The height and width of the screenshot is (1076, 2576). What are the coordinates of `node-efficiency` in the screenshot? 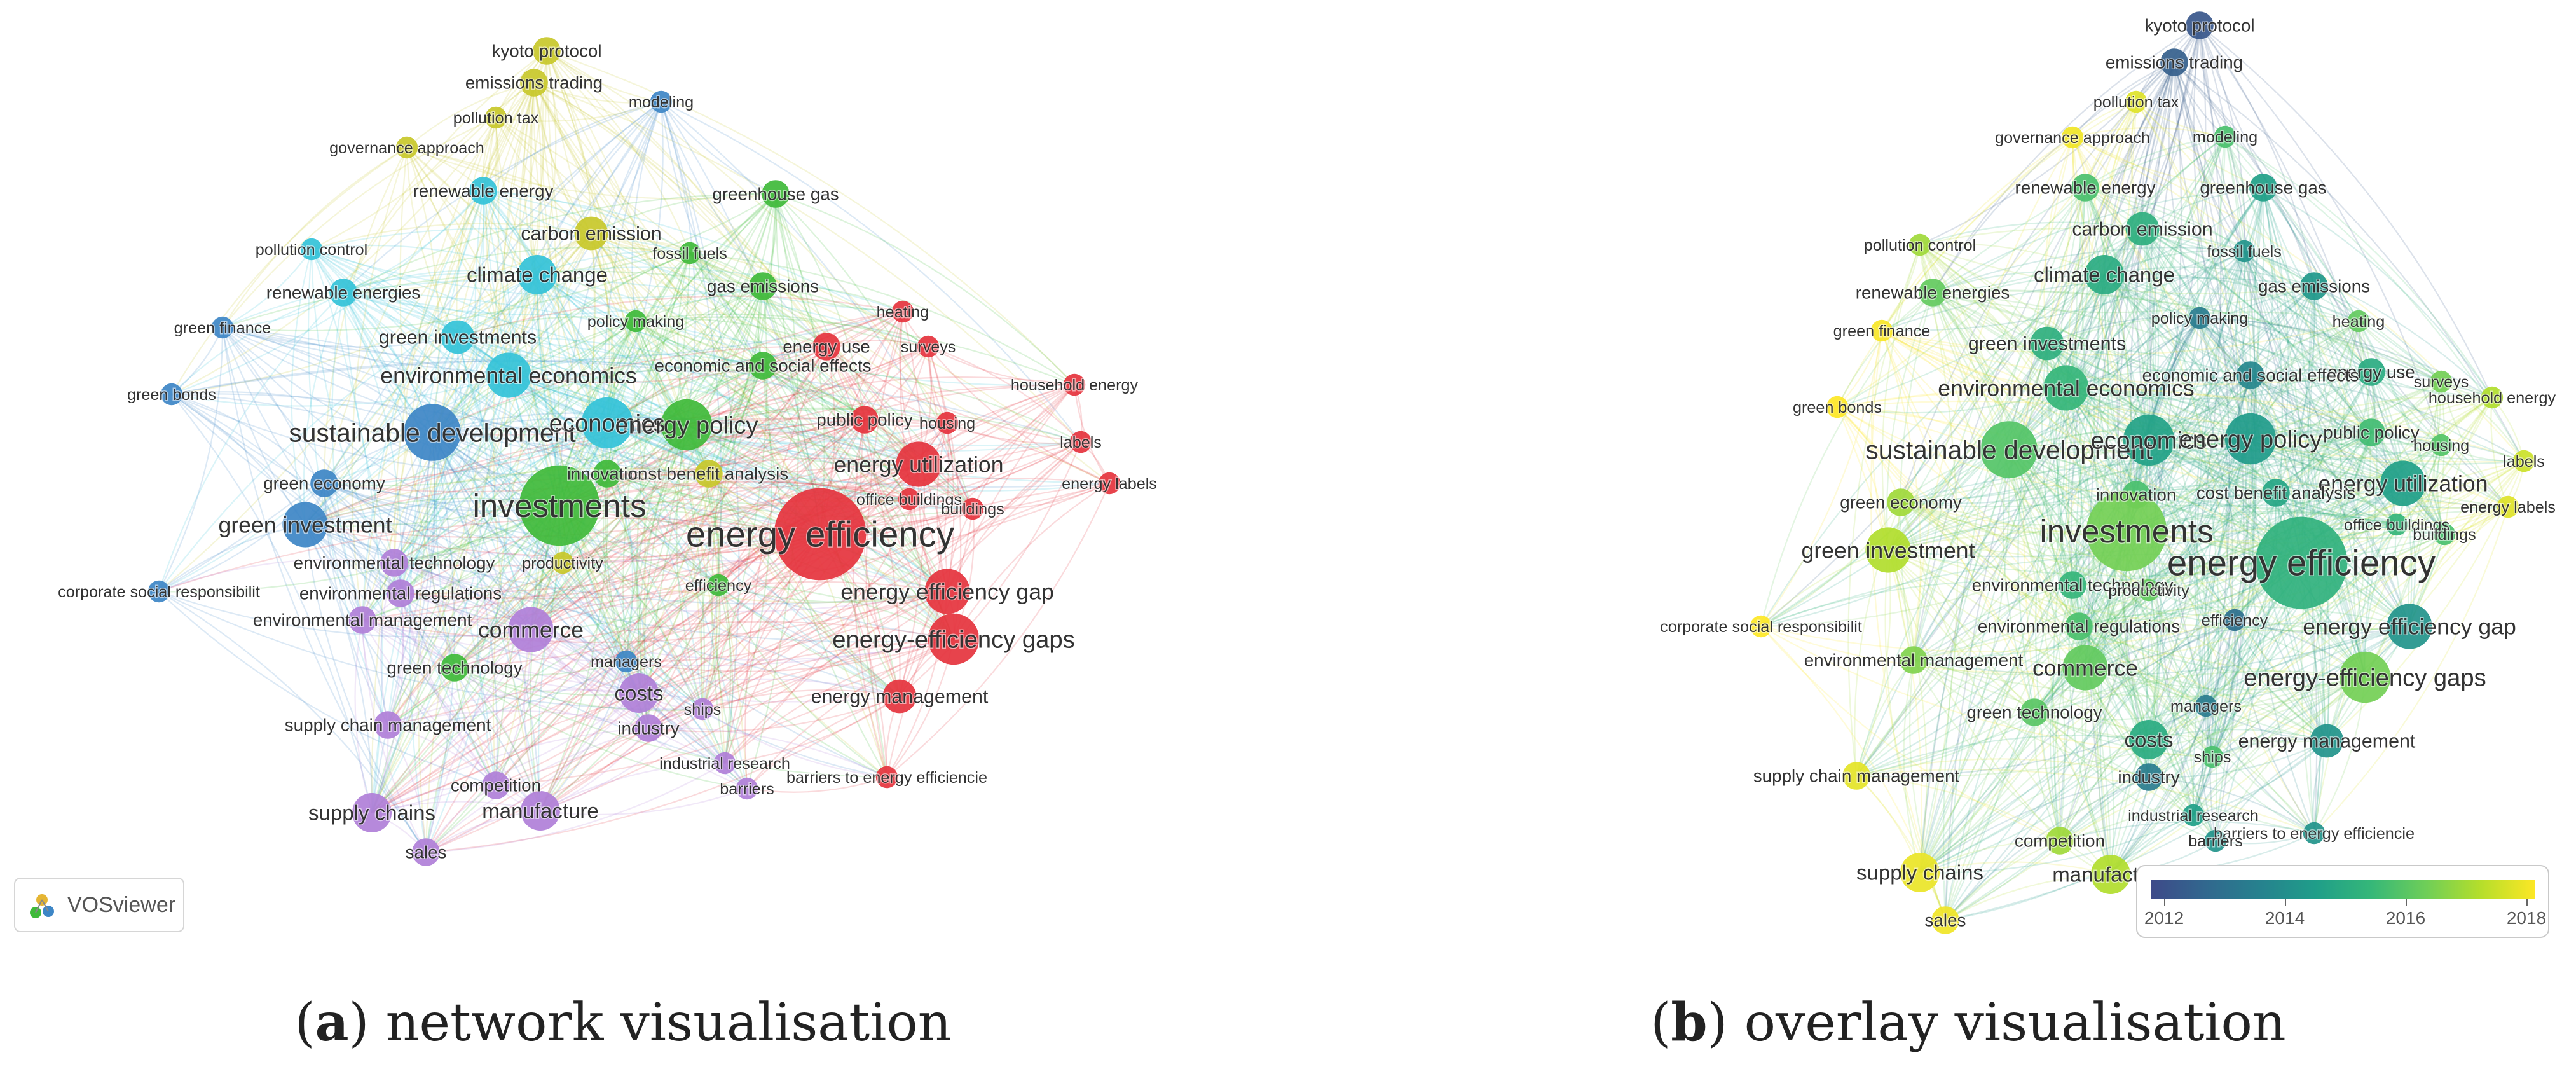 It's located at (719, 585).